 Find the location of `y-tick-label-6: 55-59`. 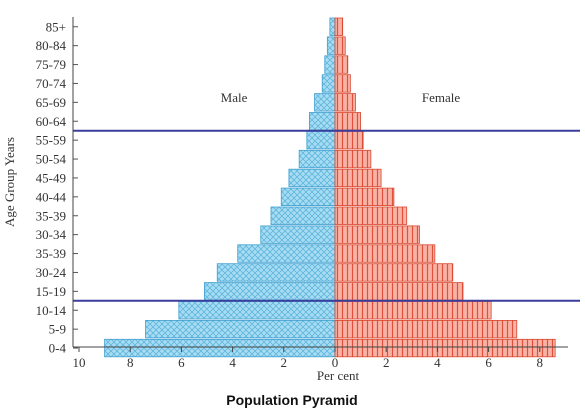

y-tick-label-6: 55-59 is located at coordinates (51, 140).